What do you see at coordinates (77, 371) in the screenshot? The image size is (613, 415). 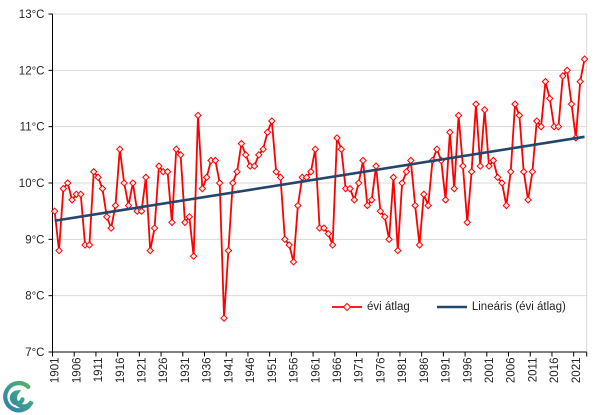 I see `x-tick-label: 1906` at bounding box center [77, 371].